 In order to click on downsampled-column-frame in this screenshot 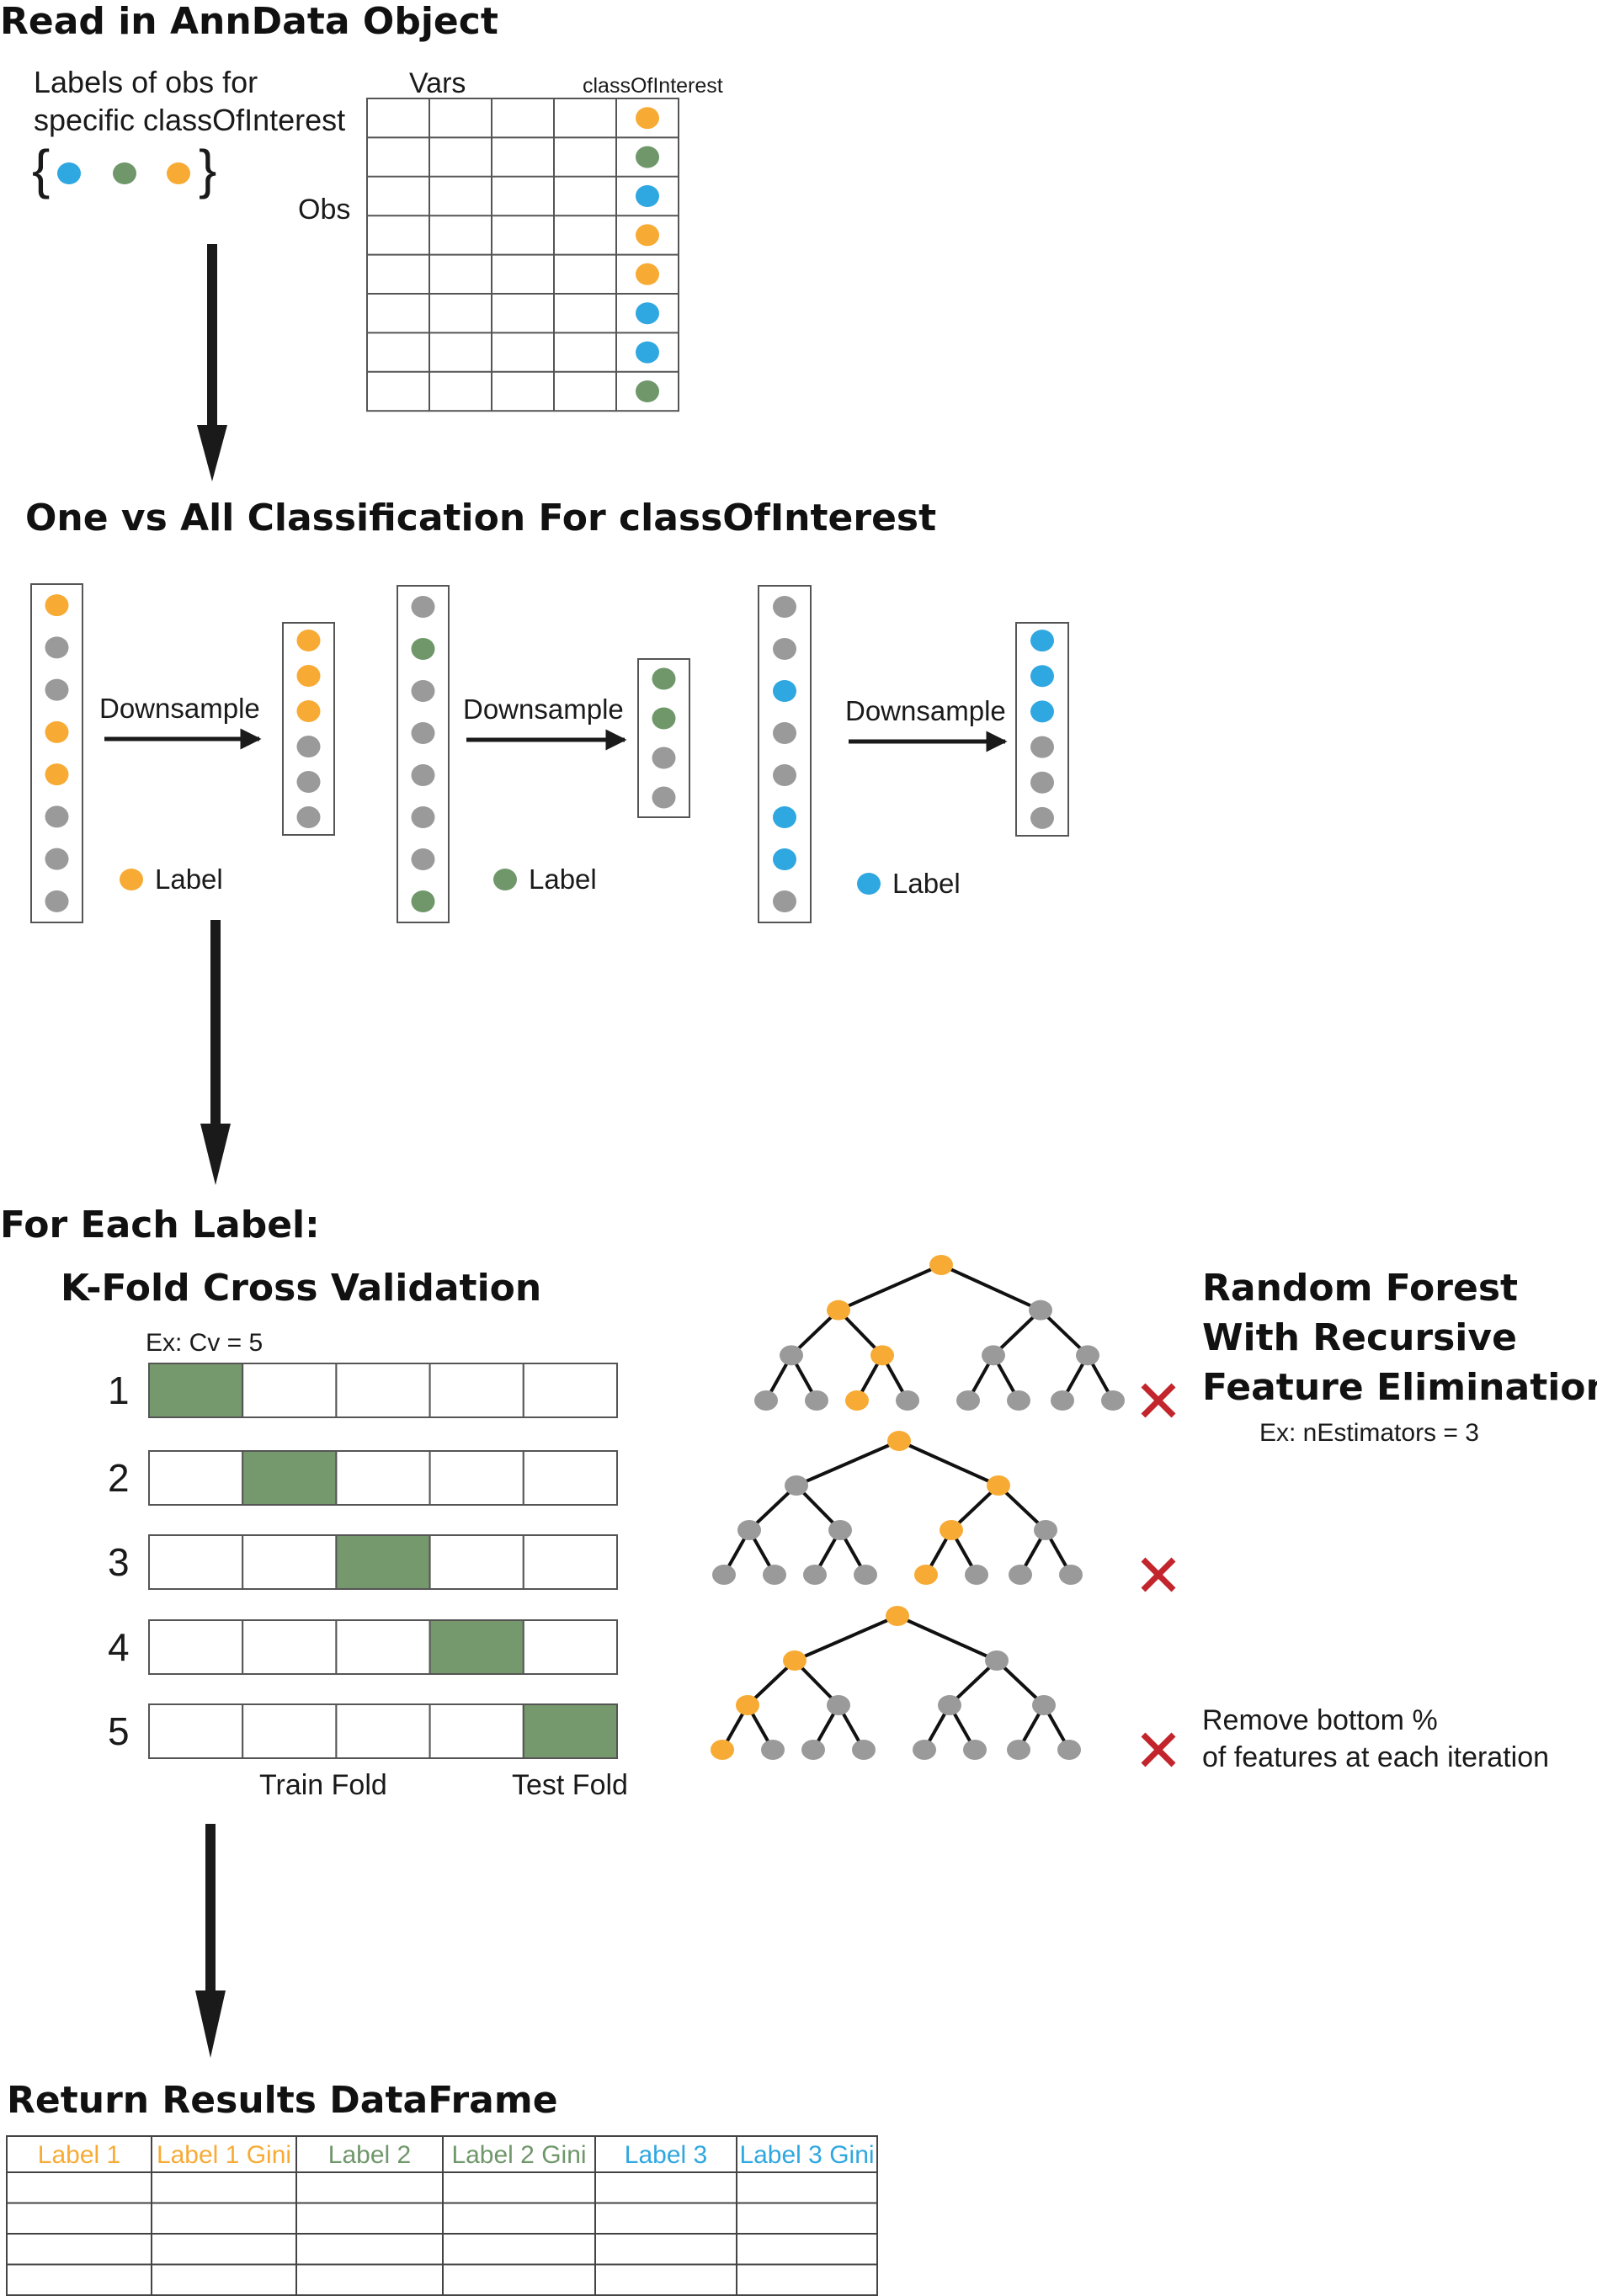, I will do `click(308, 729)`.